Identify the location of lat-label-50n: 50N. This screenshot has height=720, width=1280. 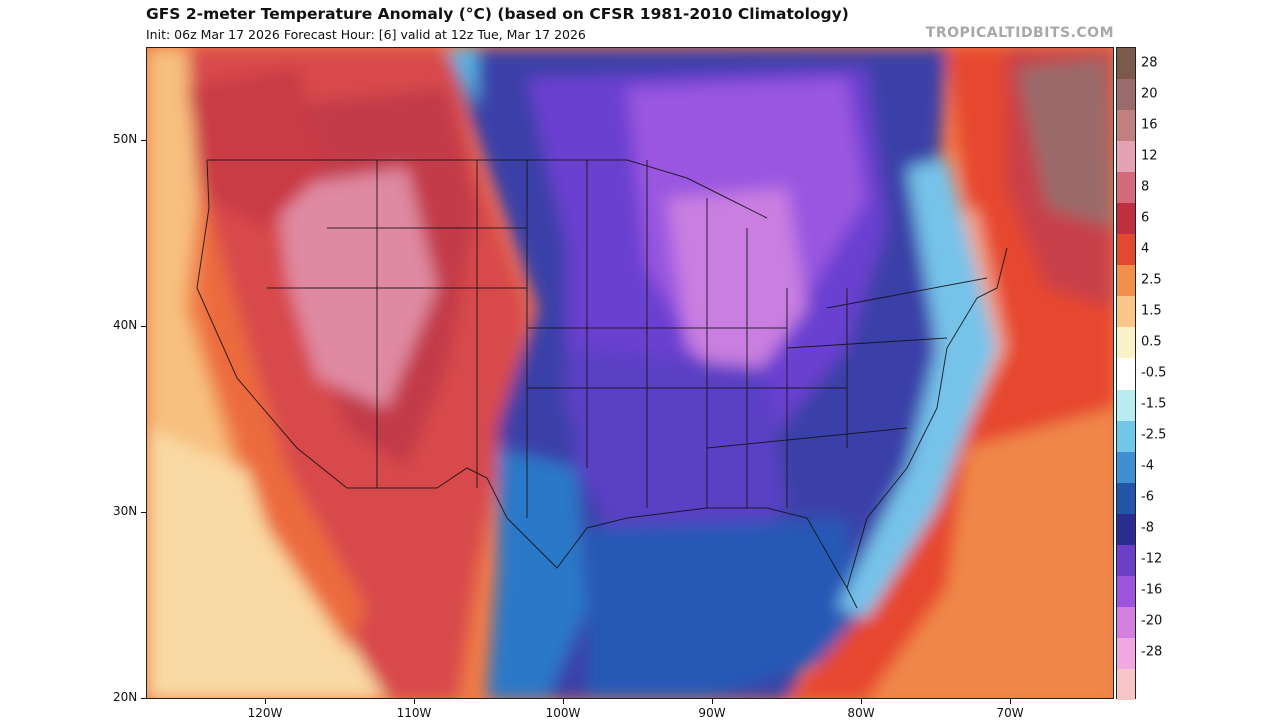
(125, 139).